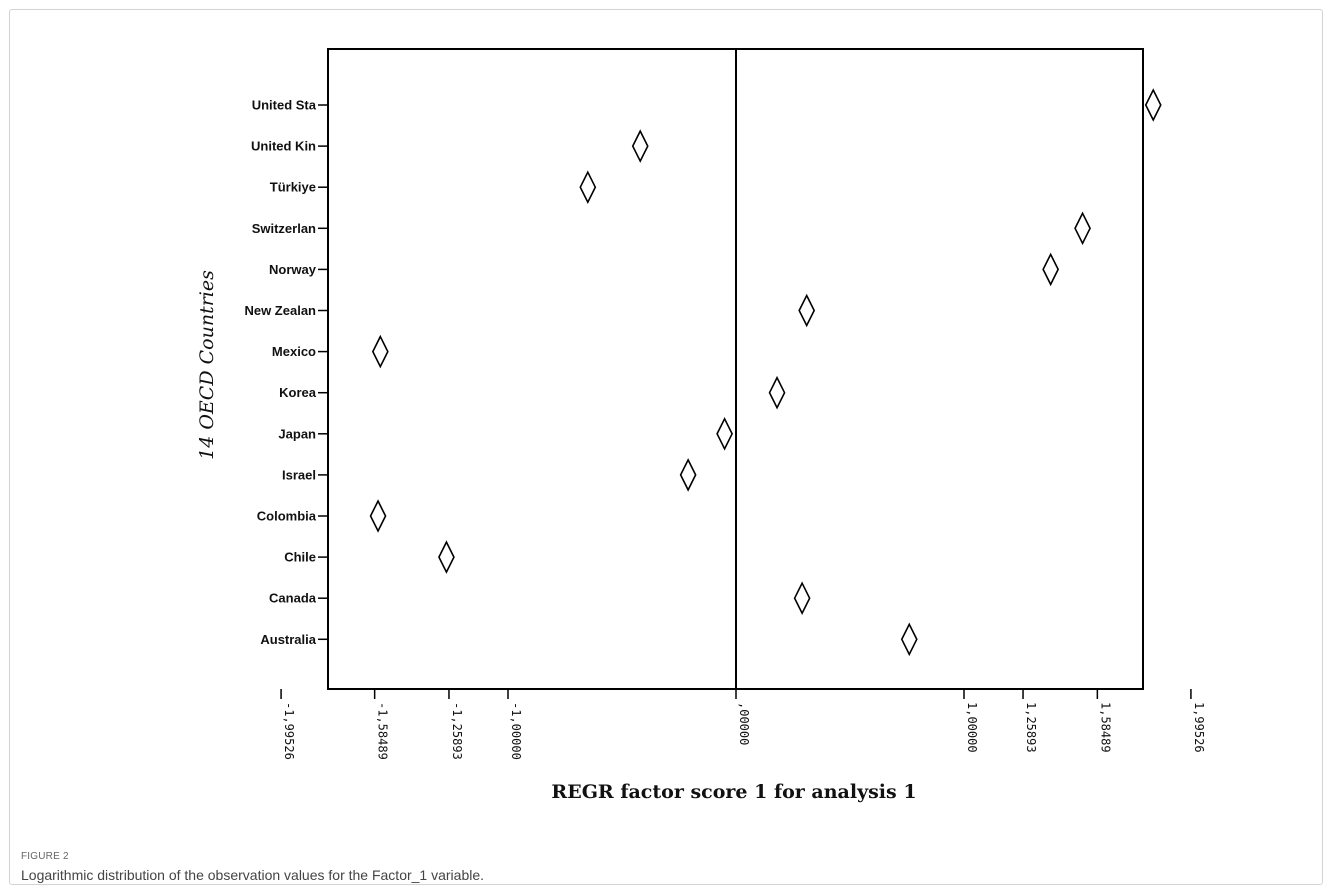 Image resolution: width=1333 pixels, height=895 pixels. What do you see at coordinates (284, 228) in the screenshot?
I see `y-tick-label: Switzerlan` at bounding box center [284, 228].